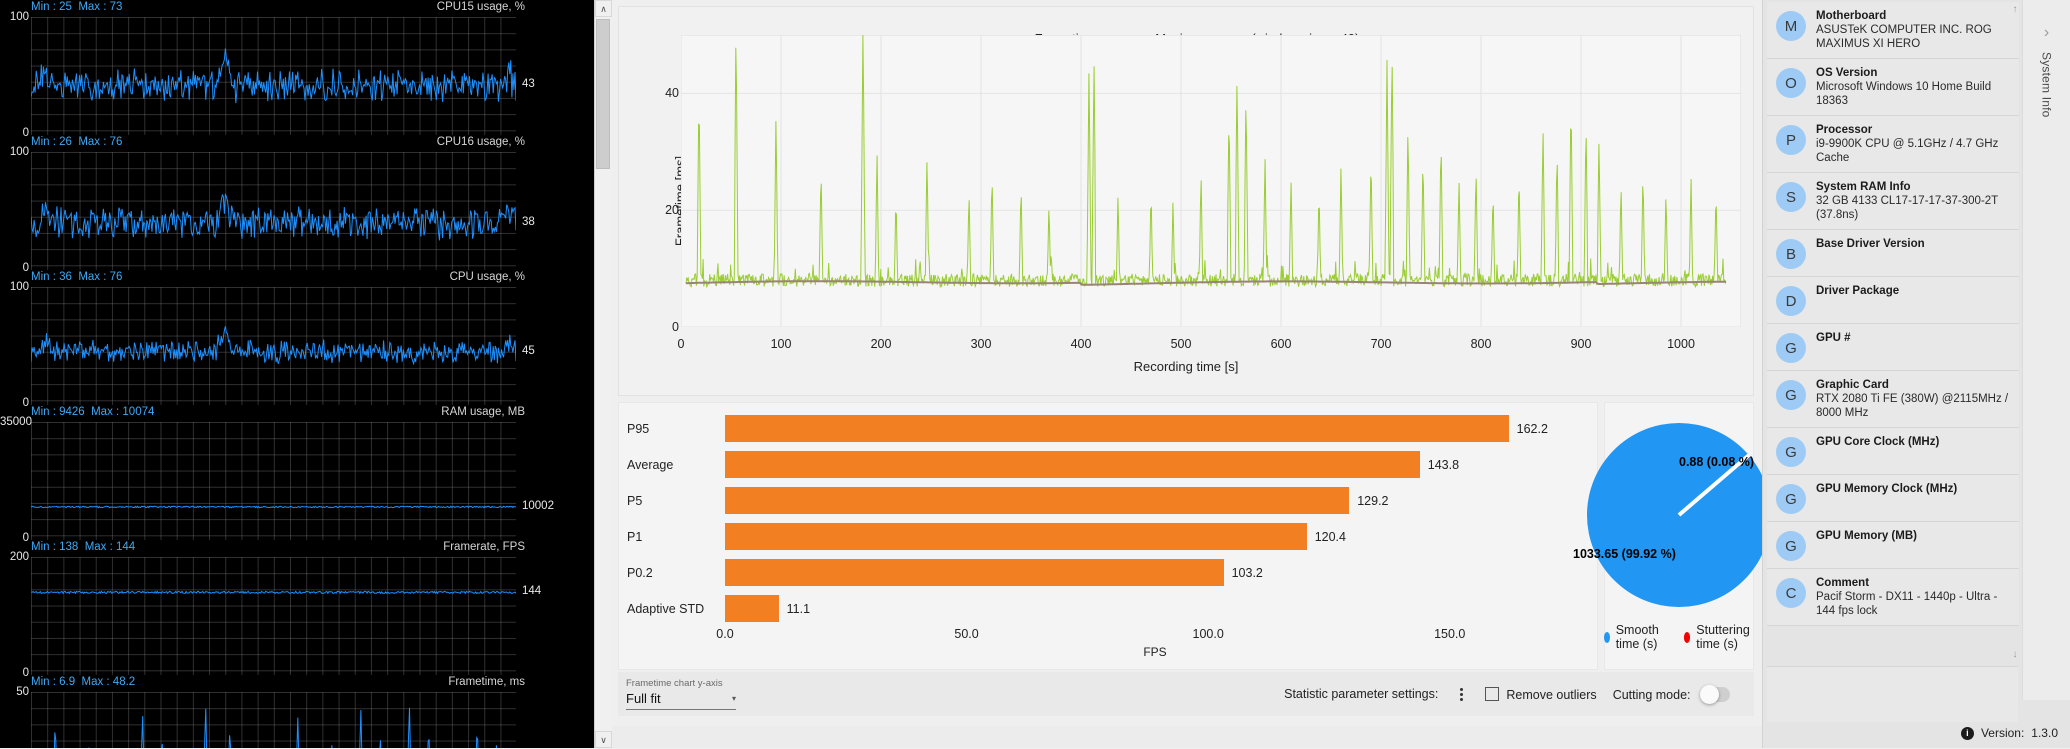 This screenshot has height=749, width=2070. Describe the element at coordinates (603, 374) in the screenshot. I see `sensor-panel-scrollbar: ∧ ∨` at that location.